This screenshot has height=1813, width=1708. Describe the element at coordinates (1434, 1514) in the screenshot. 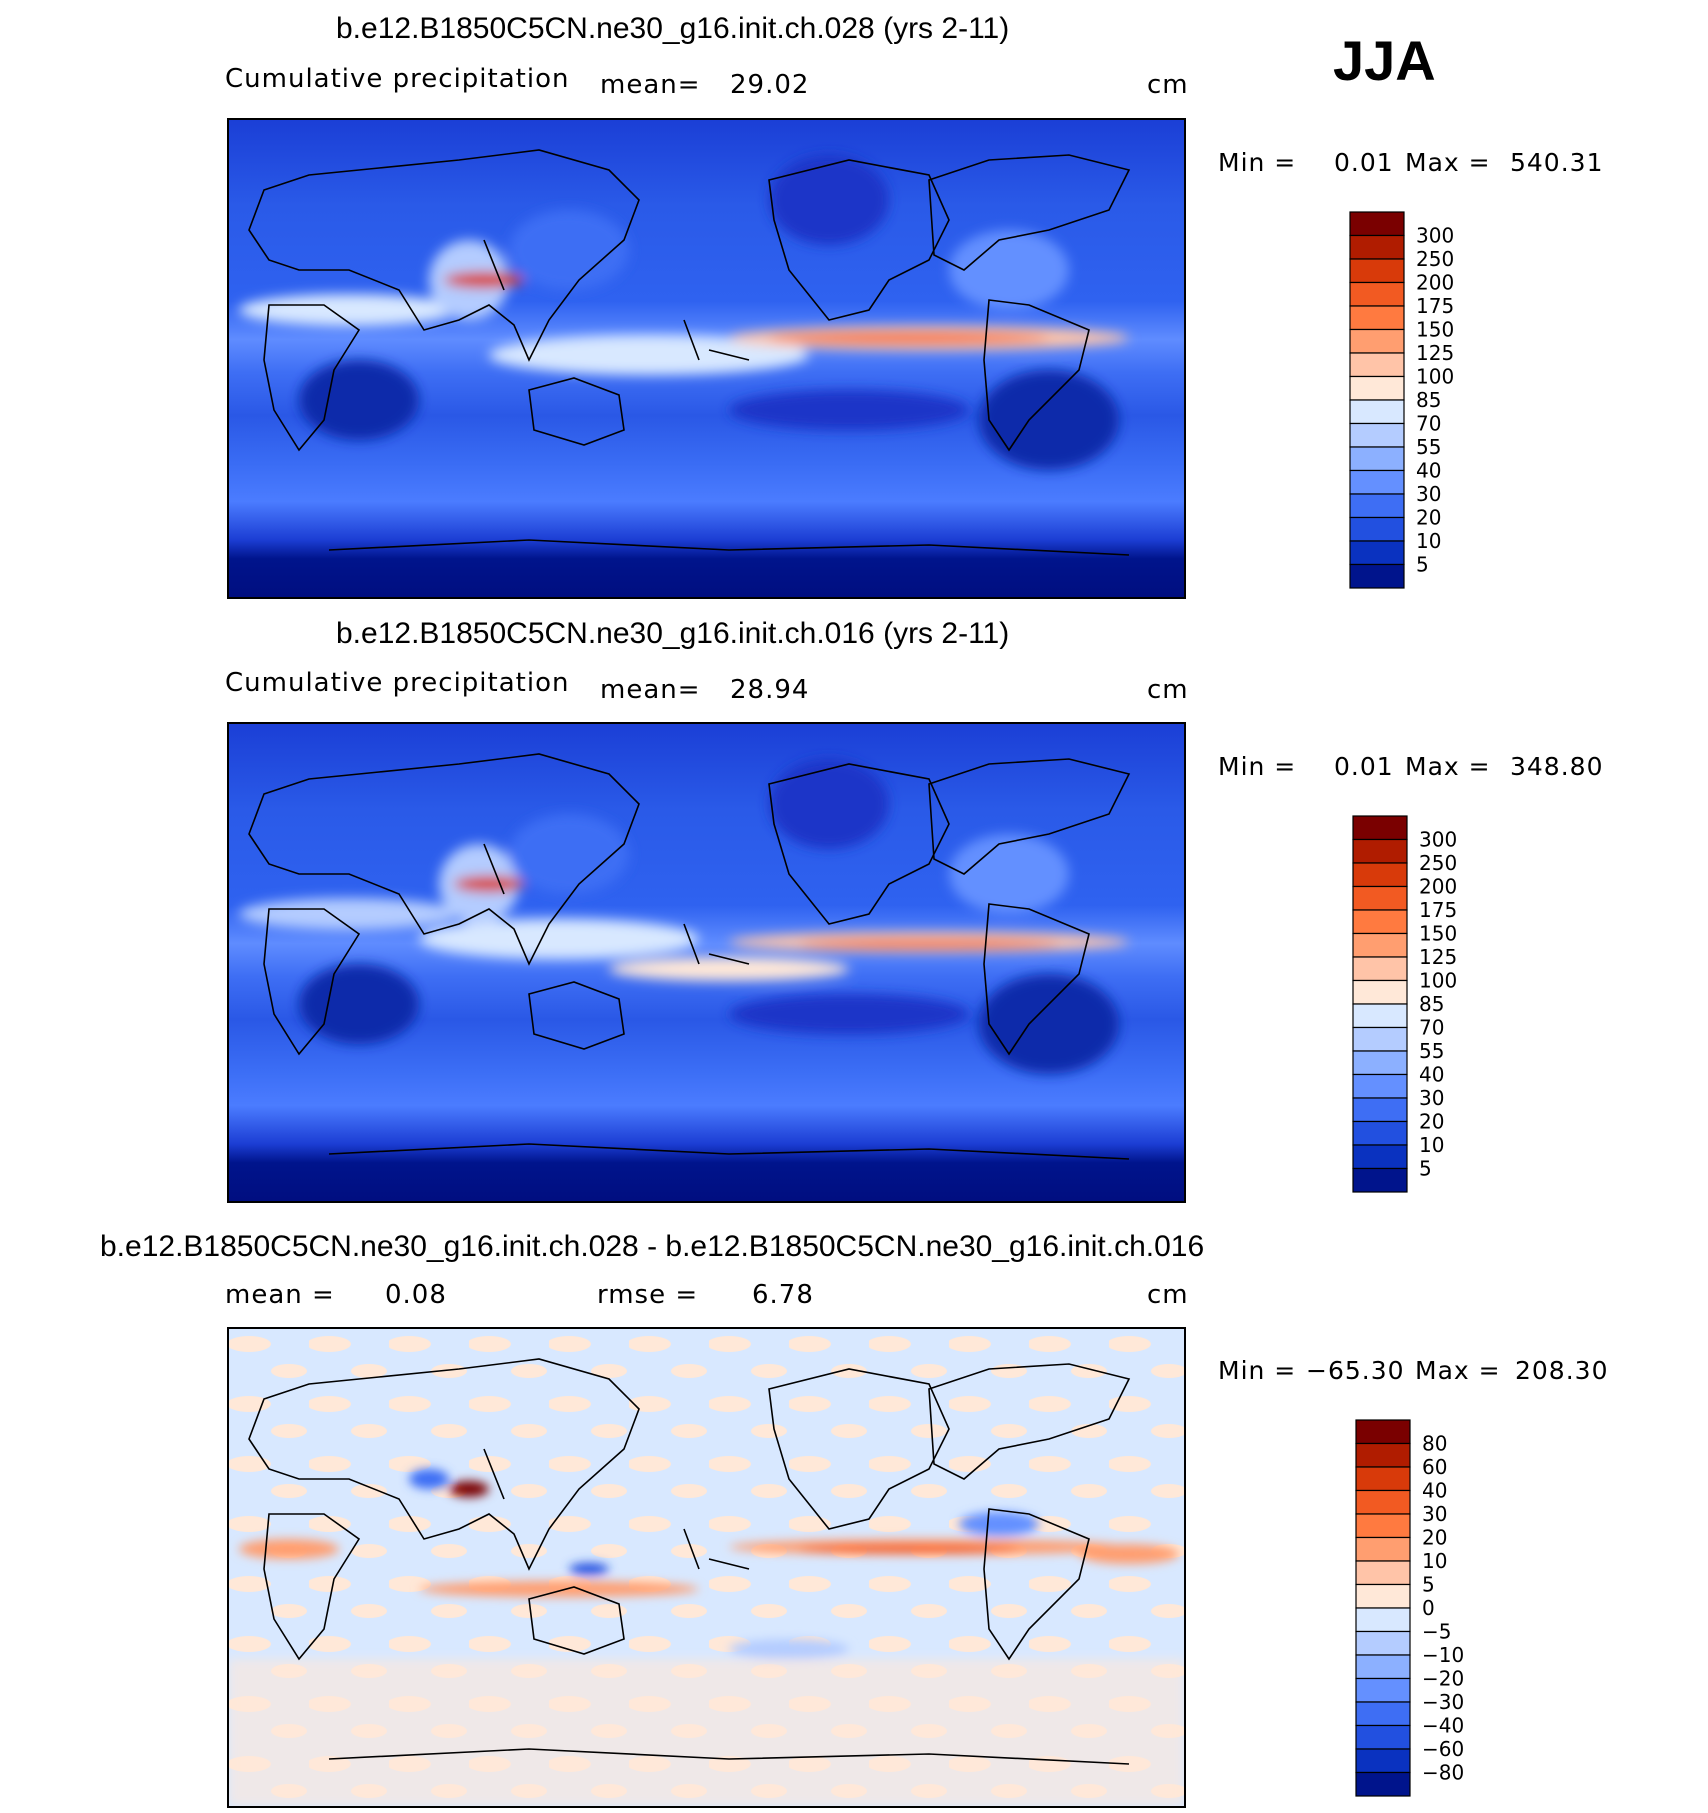

I see `colorbar-tick-label-3-3: 30` at that location.